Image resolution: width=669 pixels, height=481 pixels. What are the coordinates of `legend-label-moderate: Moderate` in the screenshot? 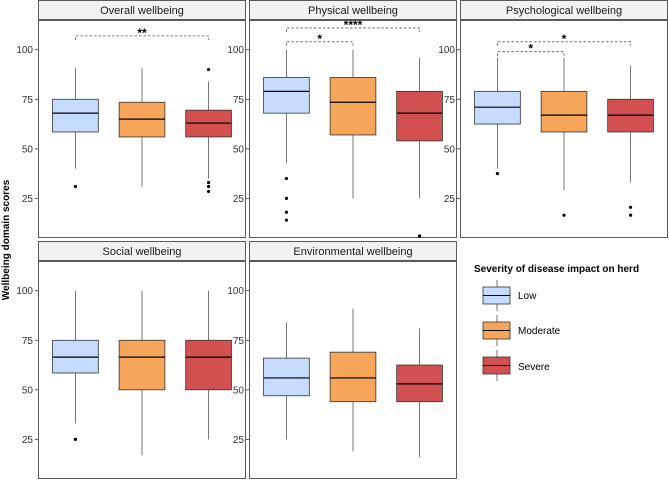 It's located at (539, 331).